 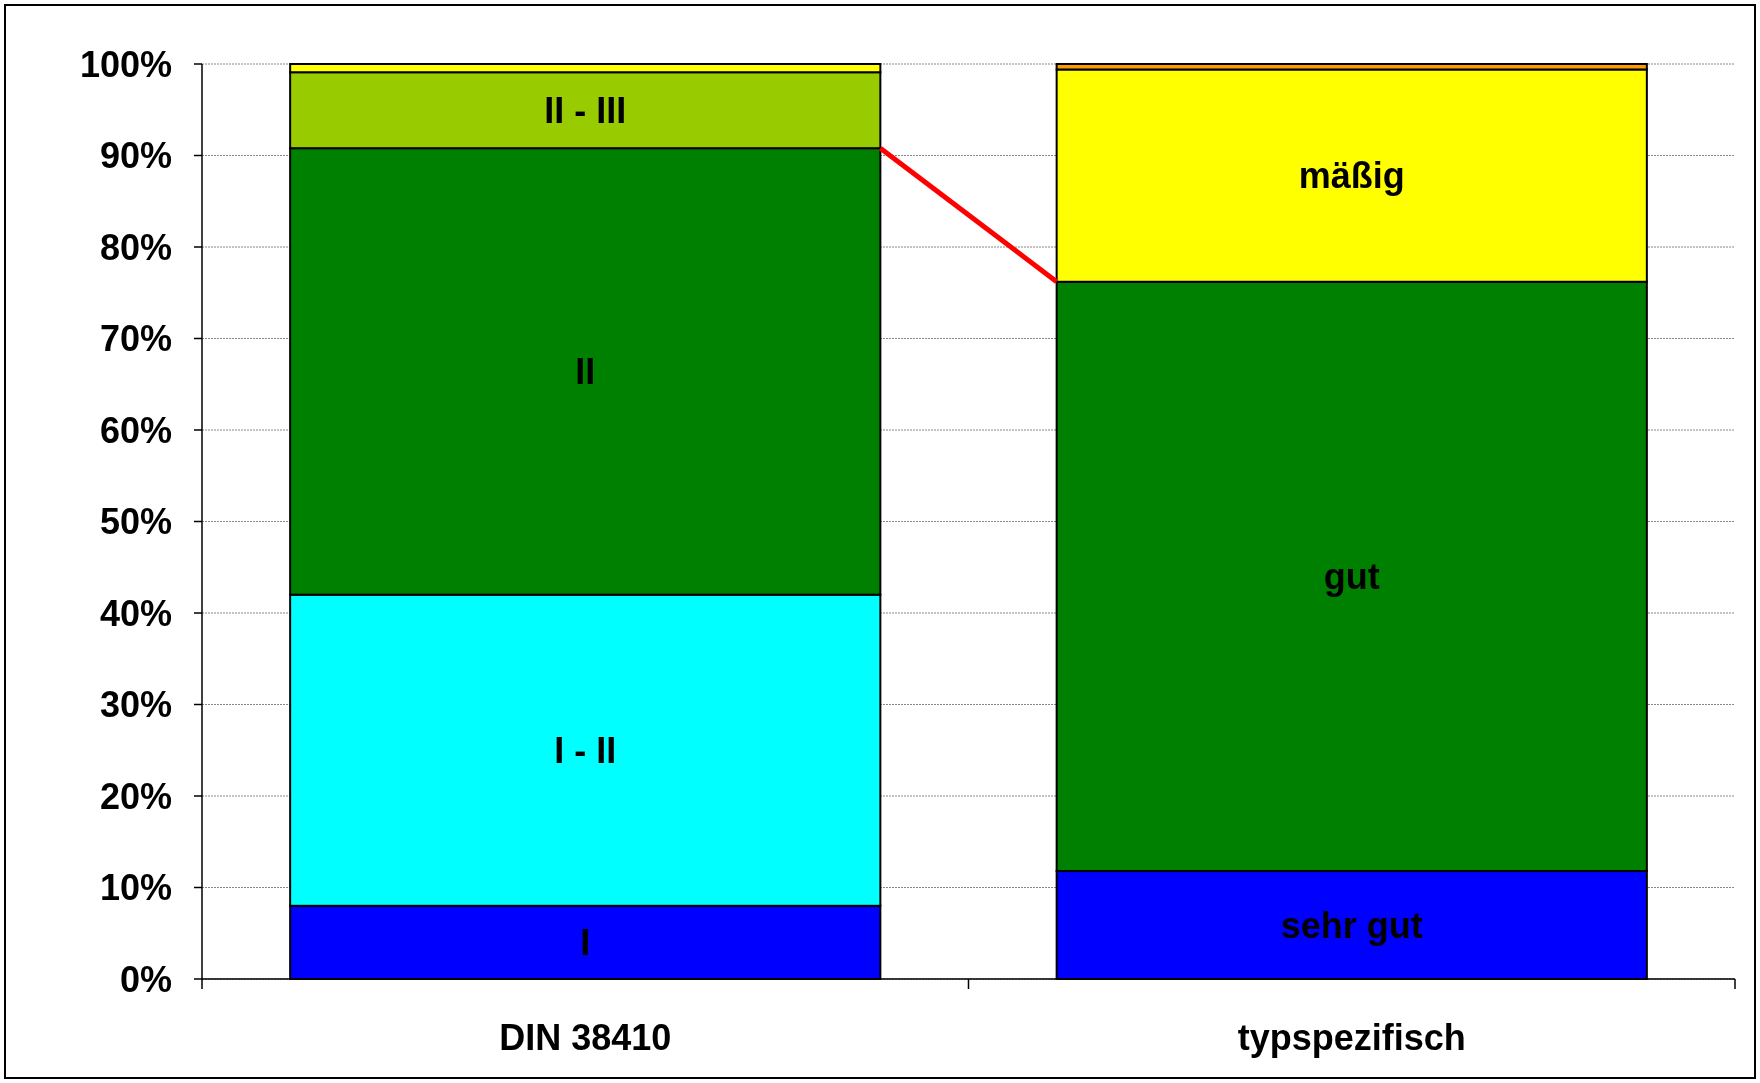 I want to click on data-label: II, so click(x=585, y=371).